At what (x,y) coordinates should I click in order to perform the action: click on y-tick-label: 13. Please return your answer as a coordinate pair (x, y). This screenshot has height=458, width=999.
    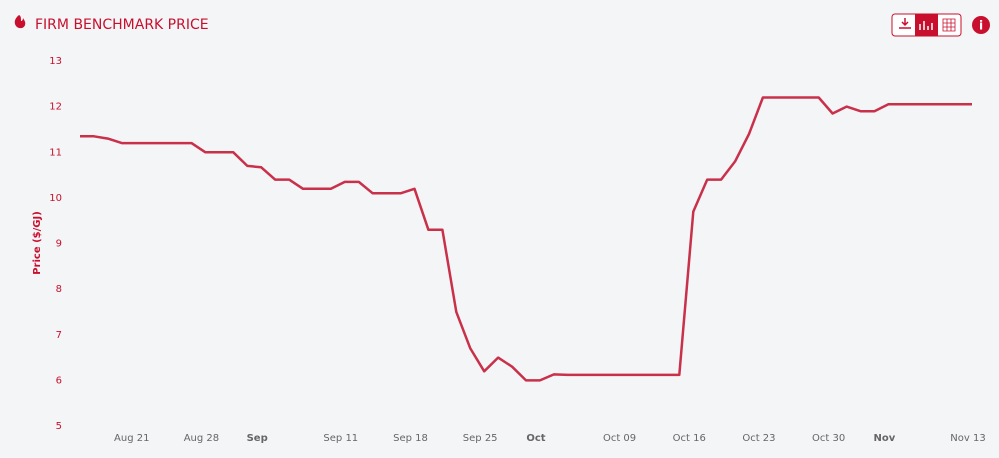
    Looking at the image, I should click on (55, 61).